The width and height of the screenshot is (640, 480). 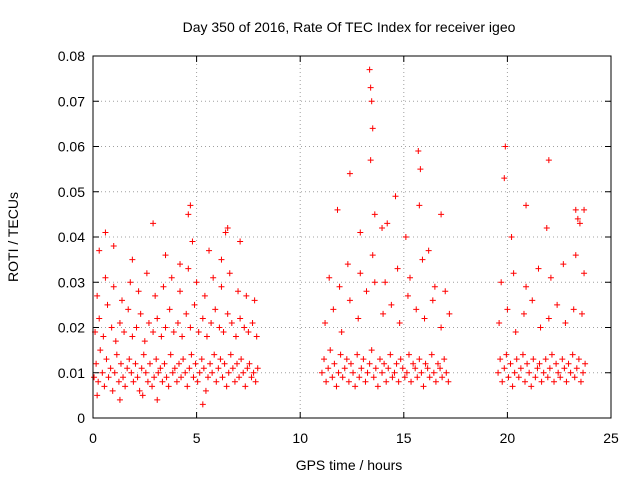 I want to click on y-tick-label: 0.08, so click(x=71, y=56).